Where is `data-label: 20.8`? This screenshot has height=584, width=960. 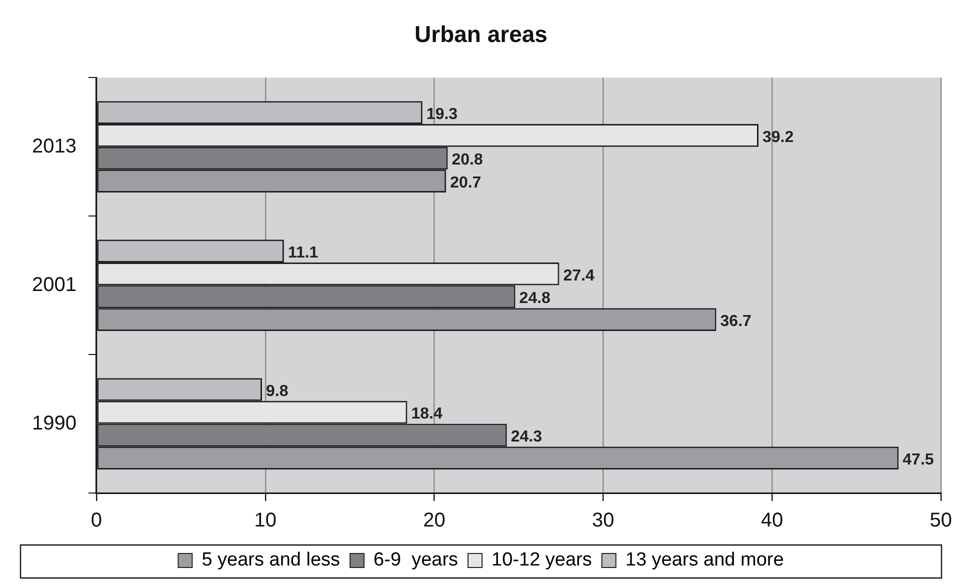
data-label: 20.8 is located at coordinates (467, 160).